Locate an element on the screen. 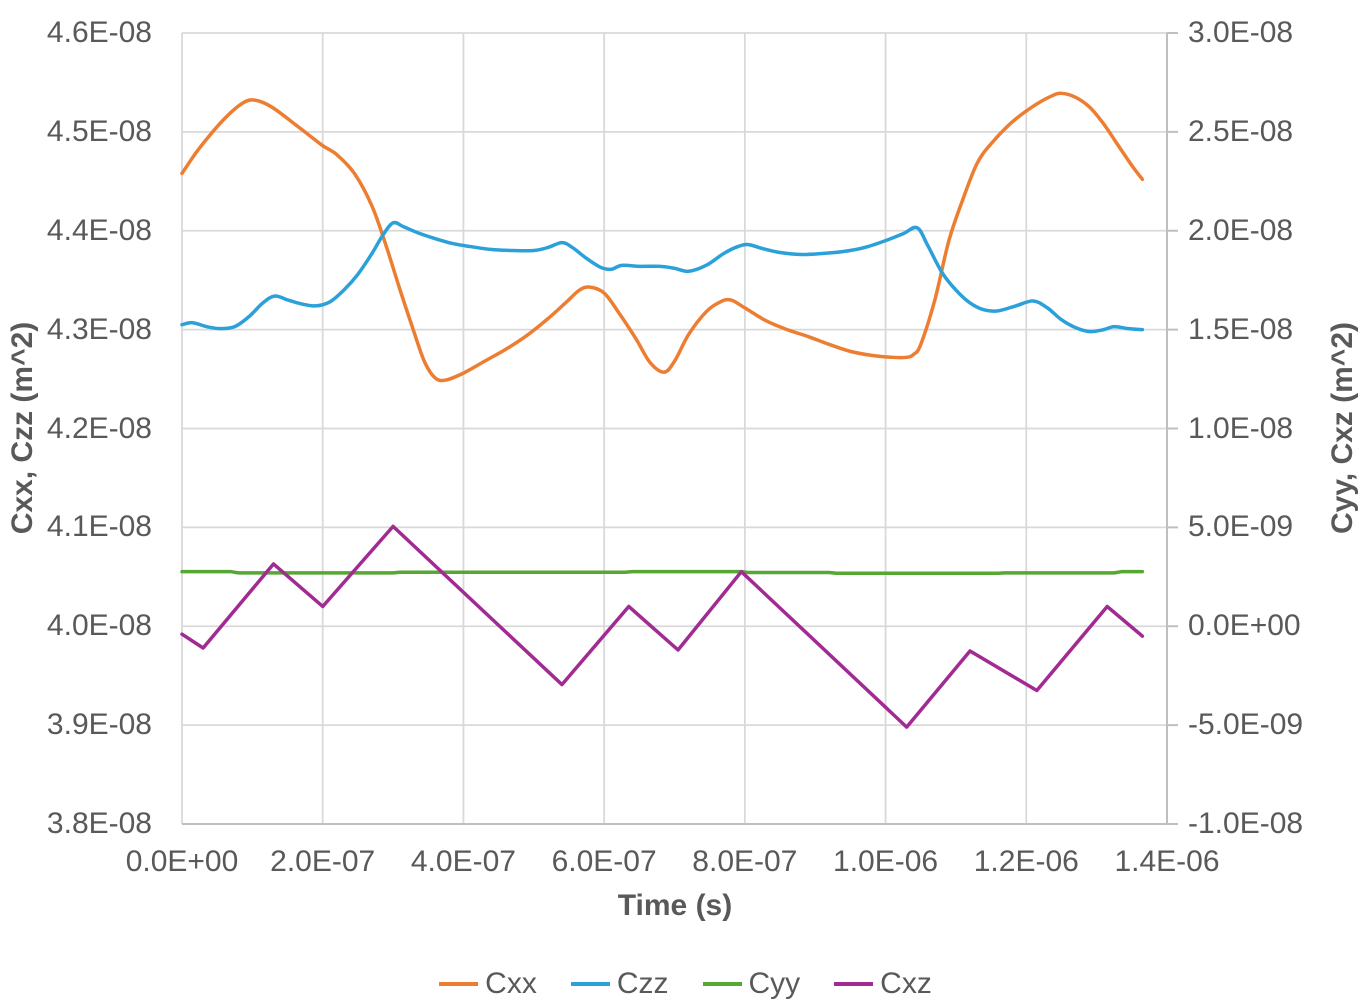 The image size is (1371, 1008). x-axis-tick-label: 0.0E+00 is located at coordinates (182, 861).